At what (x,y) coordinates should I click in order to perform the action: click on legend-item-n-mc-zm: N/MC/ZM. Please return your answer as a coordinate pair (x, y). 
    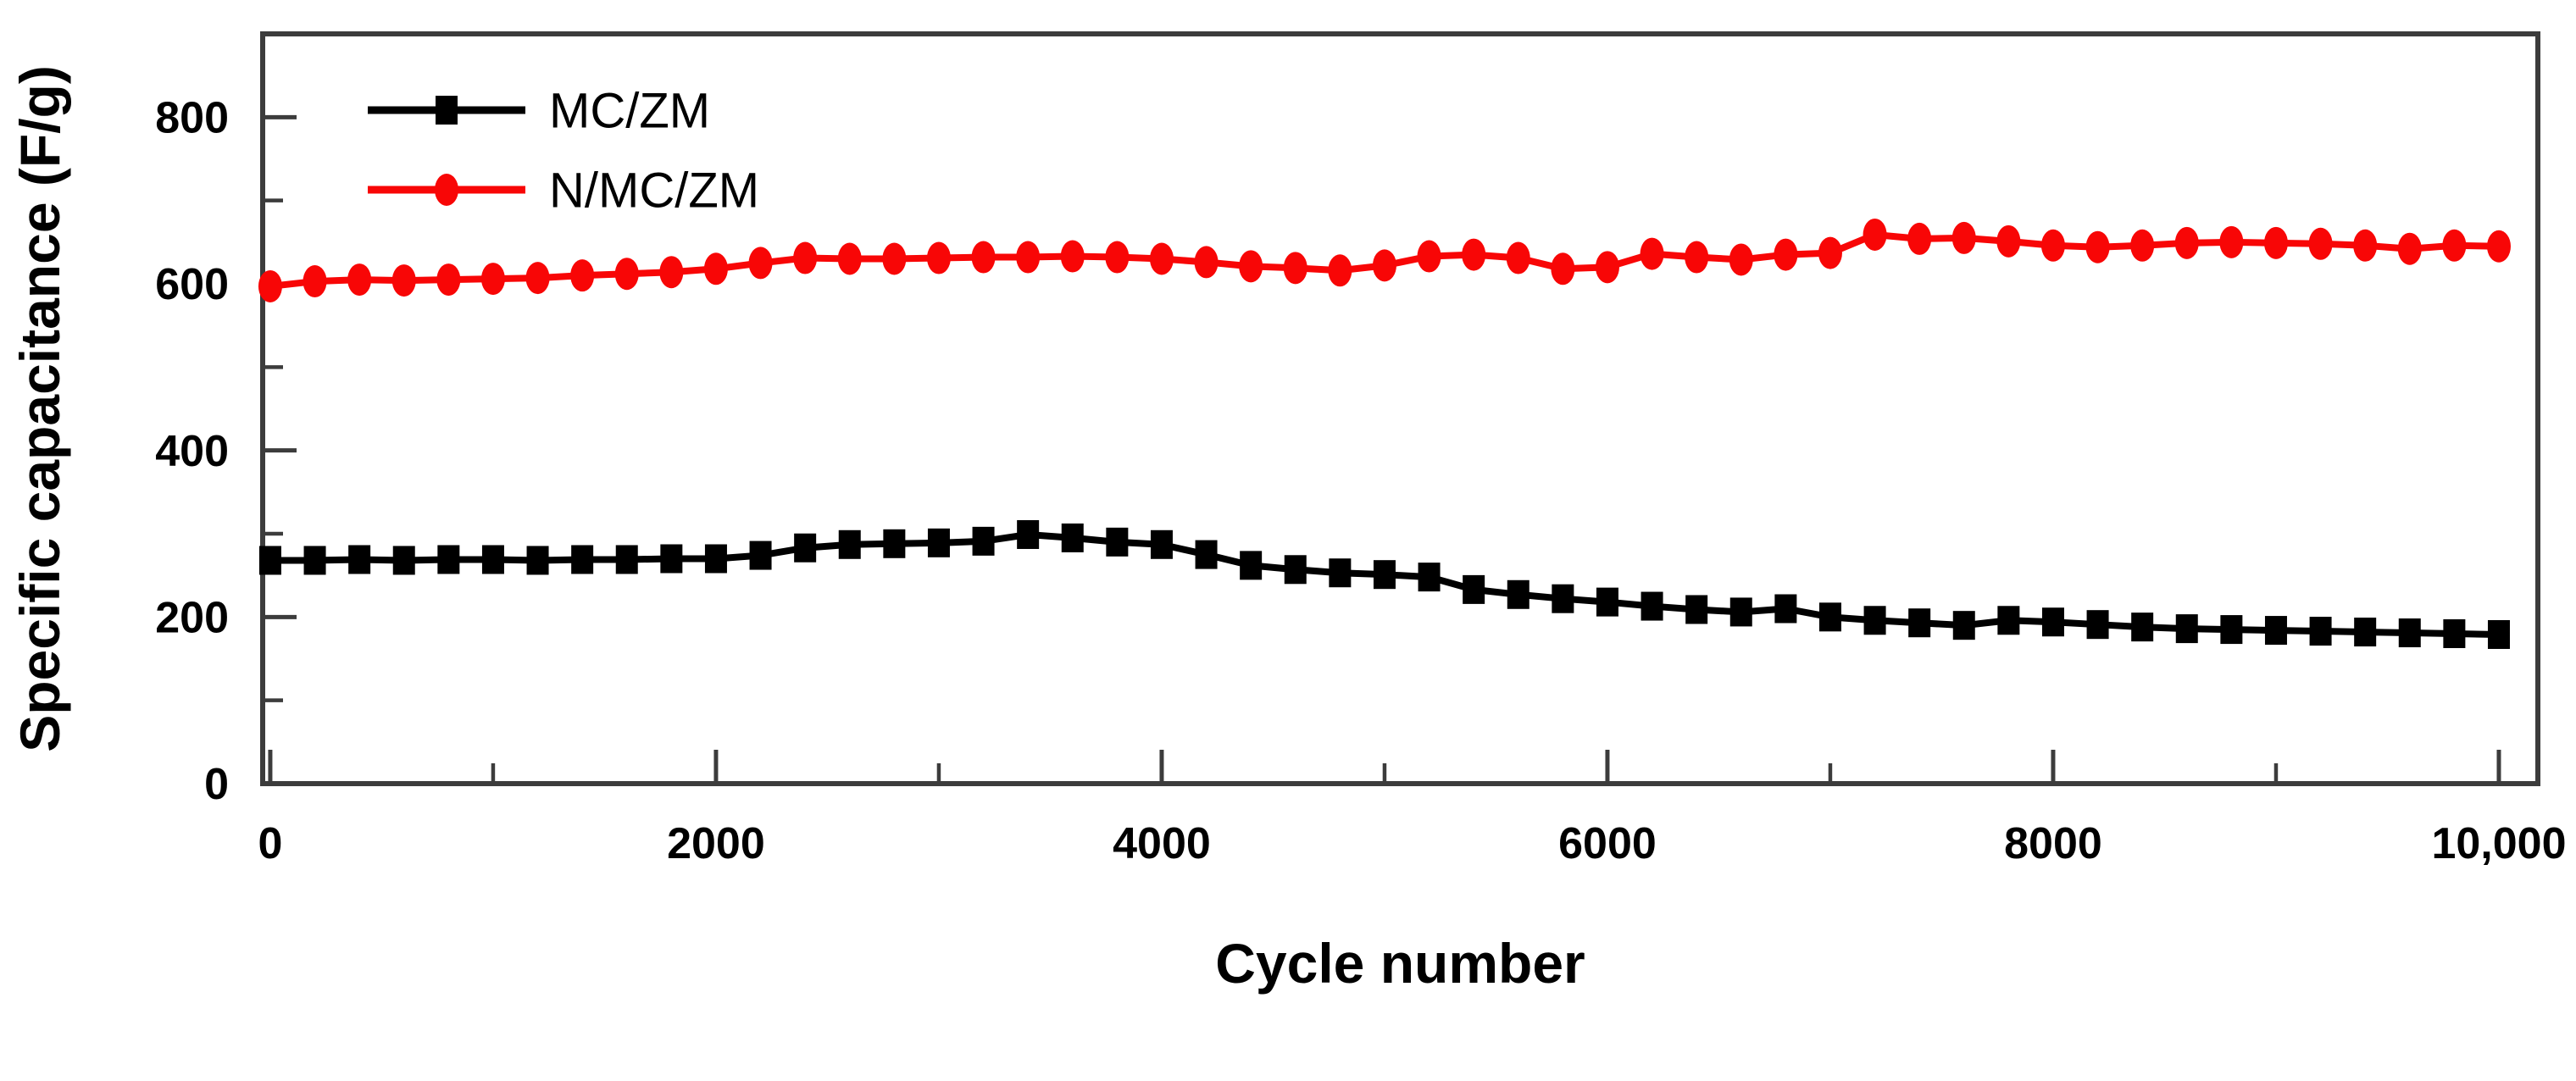
    Looking at the image, I should click on (563, 190).